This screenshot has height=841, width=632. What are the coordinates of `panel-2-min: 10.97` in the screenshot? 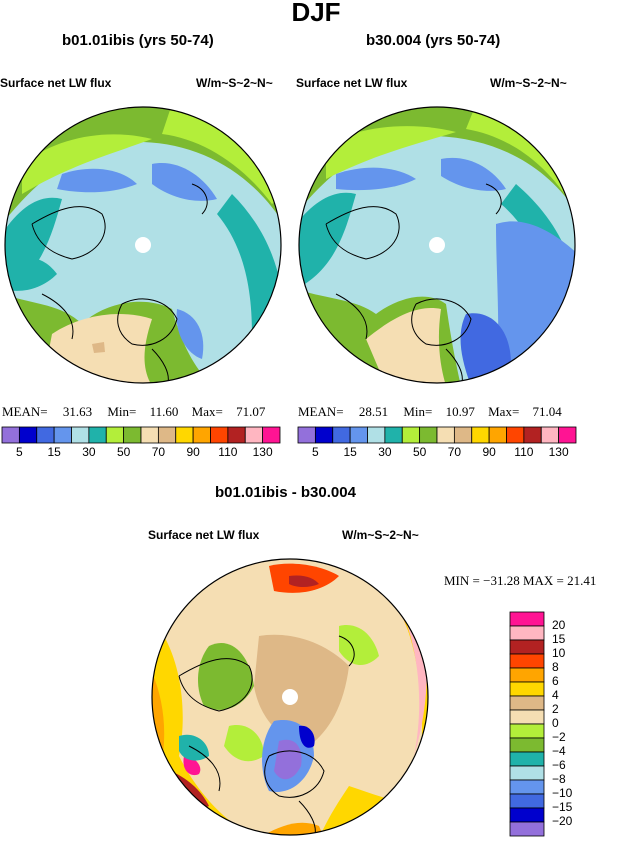 It's located at (460, 411).